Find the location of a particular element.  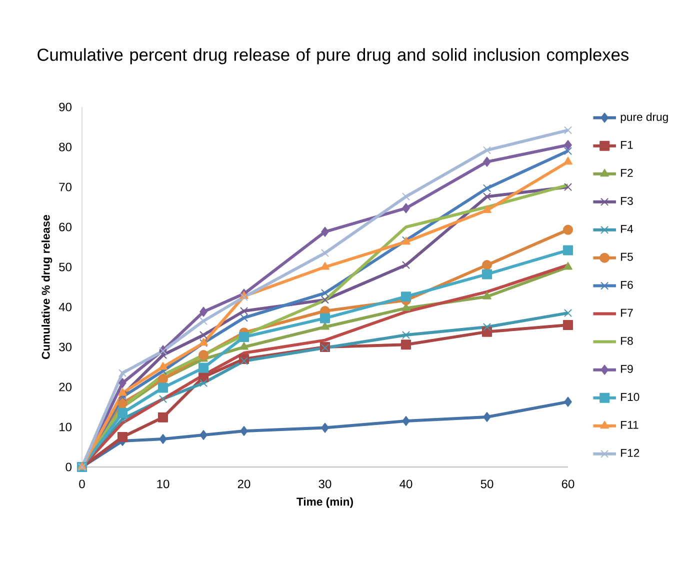

legend-label: F8 is located at coordinates (627, 340).